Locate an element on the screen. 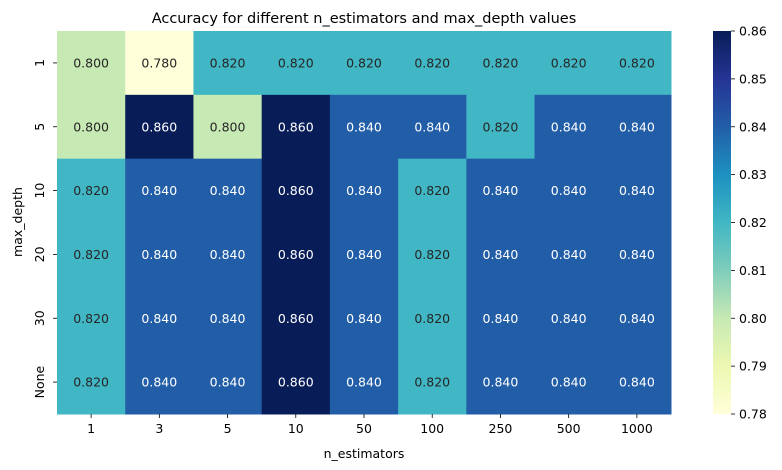 Image resolution: width=782 pixels, height=470 pixels. x-tick-label: 100 is located at coordinates (432, 428).